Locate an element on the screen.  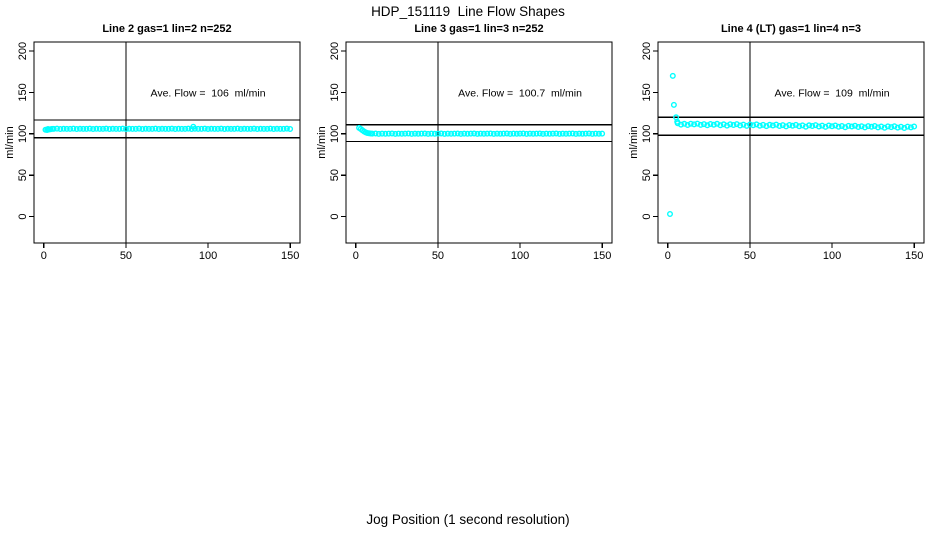
ave-flow-annotation: Ave. Flow = 100.7 ml/min is located at coordinates (520, 93).